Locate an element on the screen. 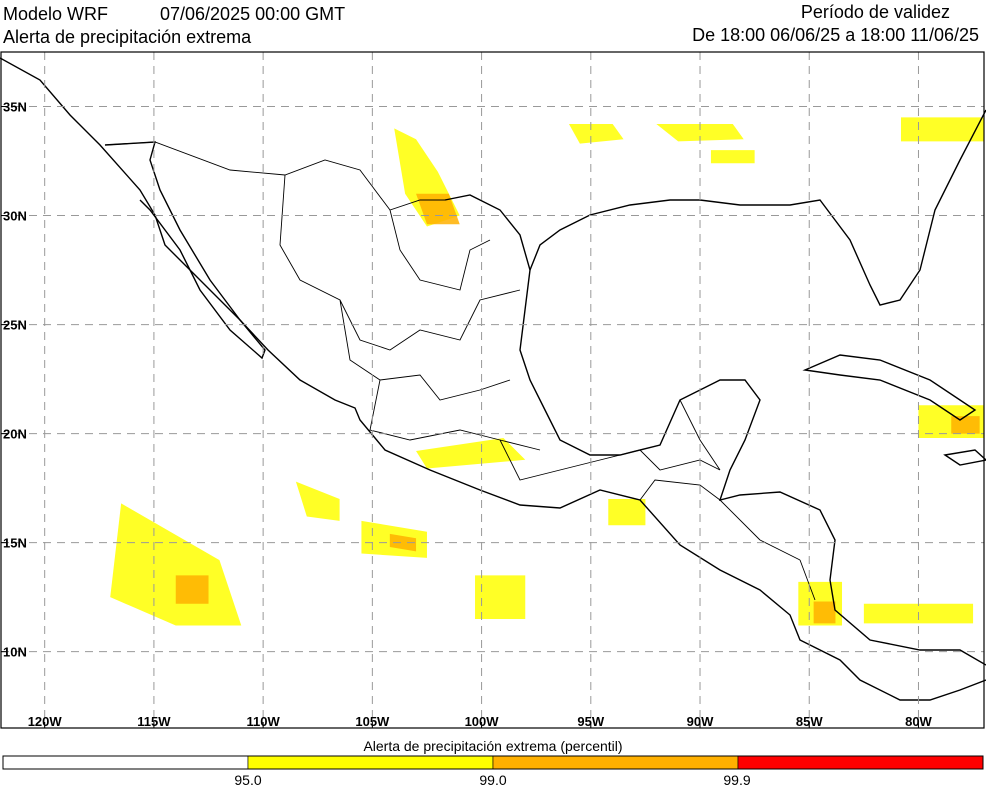 This screenshot has height=788, width=986. colorbar-segment-below is located at coordinates (125, 762).